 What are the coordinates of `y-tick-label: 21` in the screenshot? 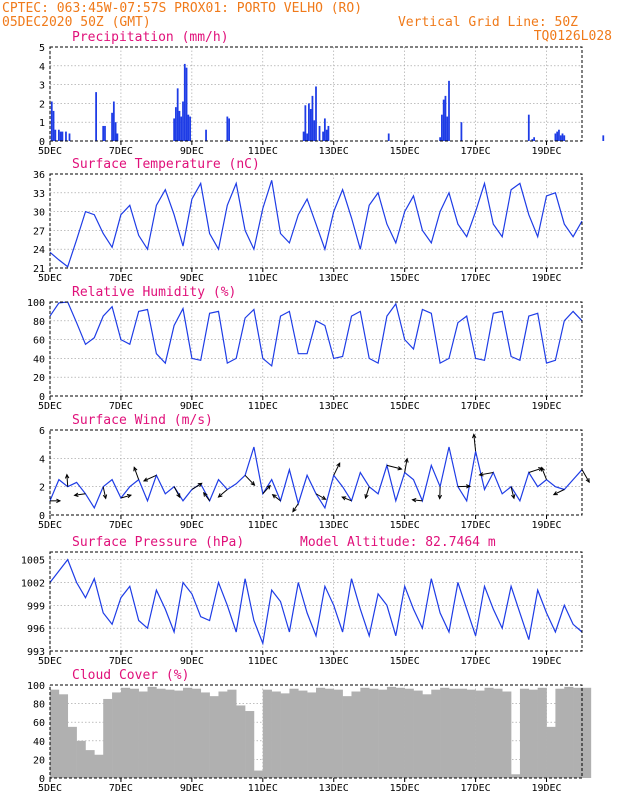 It's located at (39, 269).